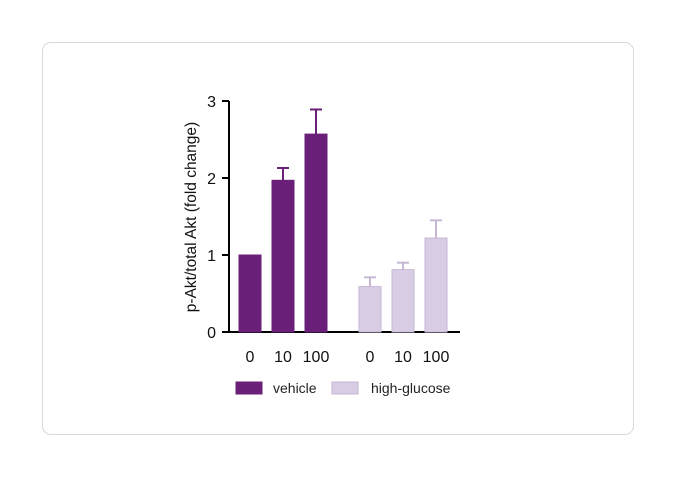 This screenshot has height=484, width=685. What do you see at coordinates (211, 102) in the screenshot?
I see `y-tick-label: 3` at bounding box center [211, 102].